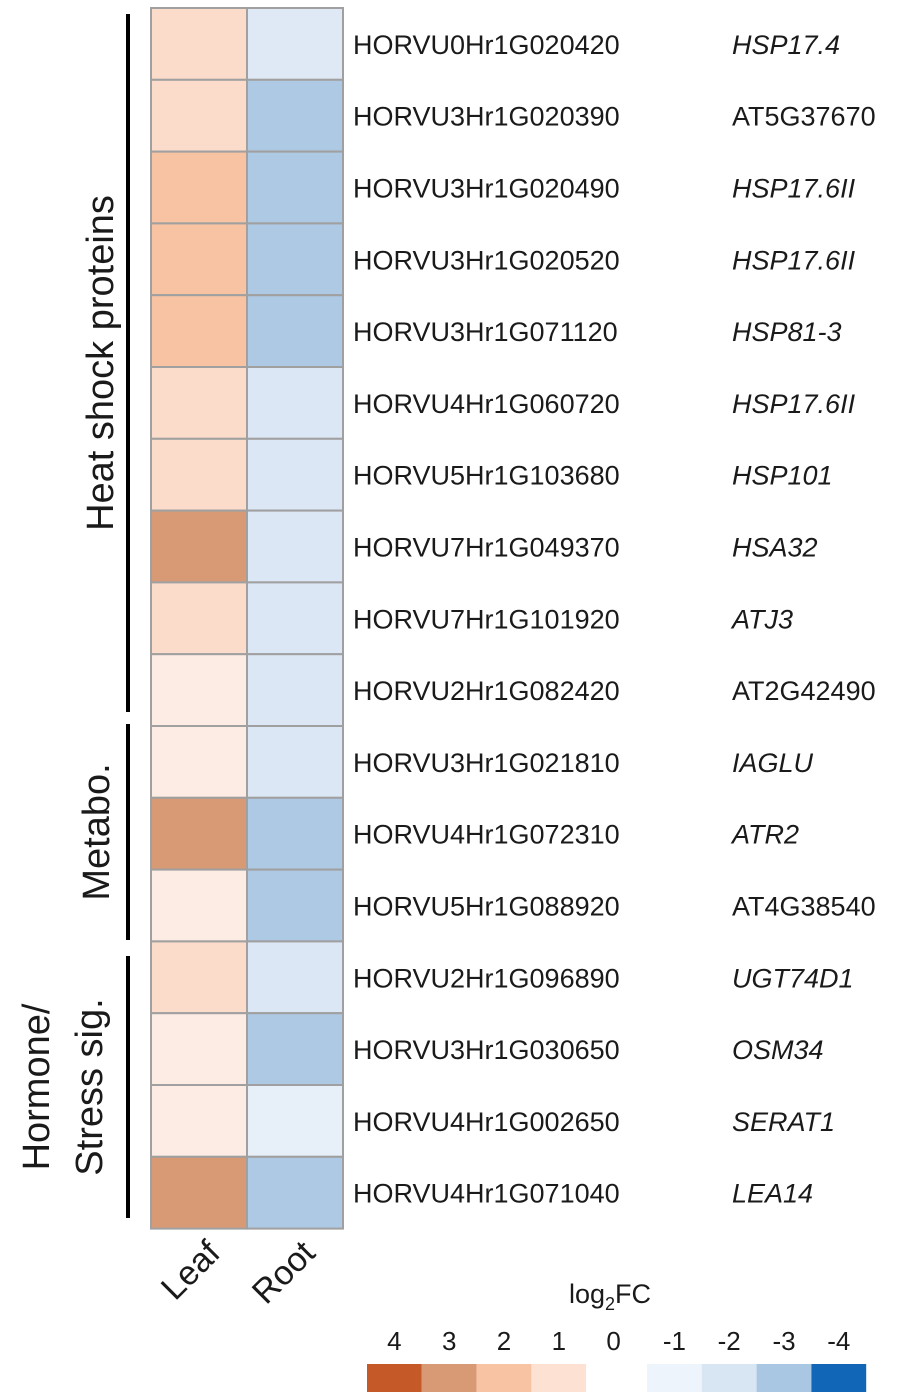 The height and width of the screenshot is (1400, 920). I want to click on legend-tick-label: 4, so click(394, 1341).